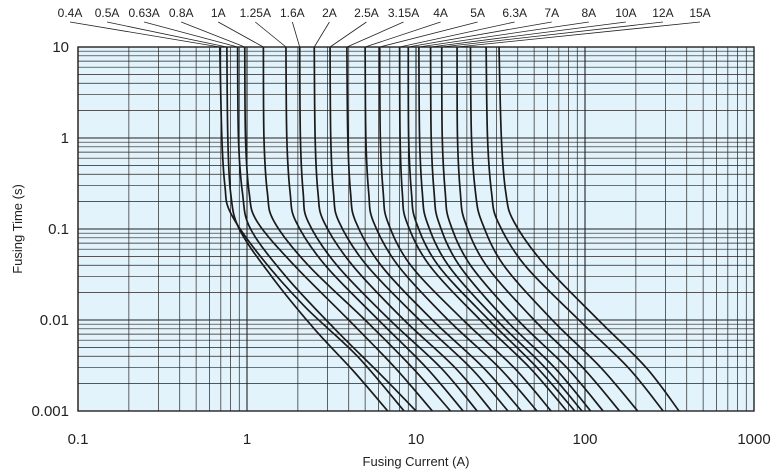 The image size is (776, 472). What do you see at coordinates (60, 47) in the screenshot?
I see `y-tick-label: 10` at bounding box center [60, 47].